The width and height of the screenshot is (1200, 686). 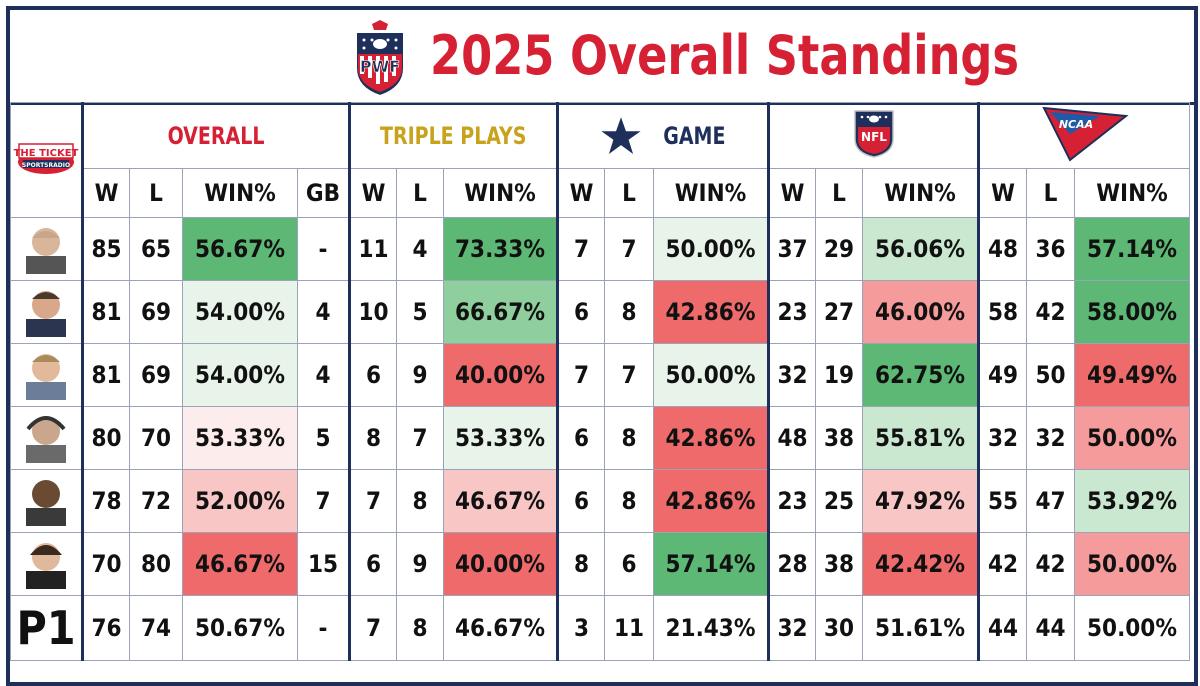 I want to click on ticket-logo: THE TICKET SPORTSRADIO, so click(x=46, y=158).